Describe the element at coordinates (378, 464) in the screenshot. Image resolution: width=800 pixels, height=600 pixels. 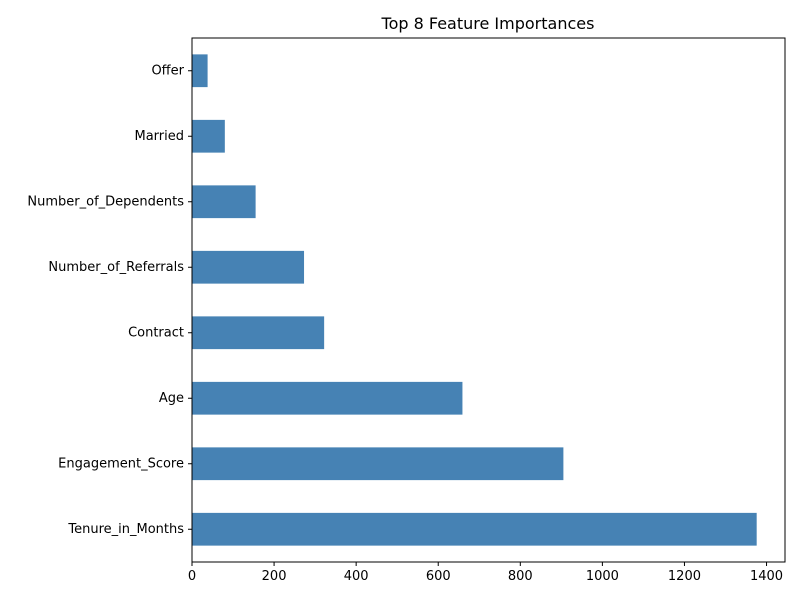
I see `bar-engagement-score` at that location.